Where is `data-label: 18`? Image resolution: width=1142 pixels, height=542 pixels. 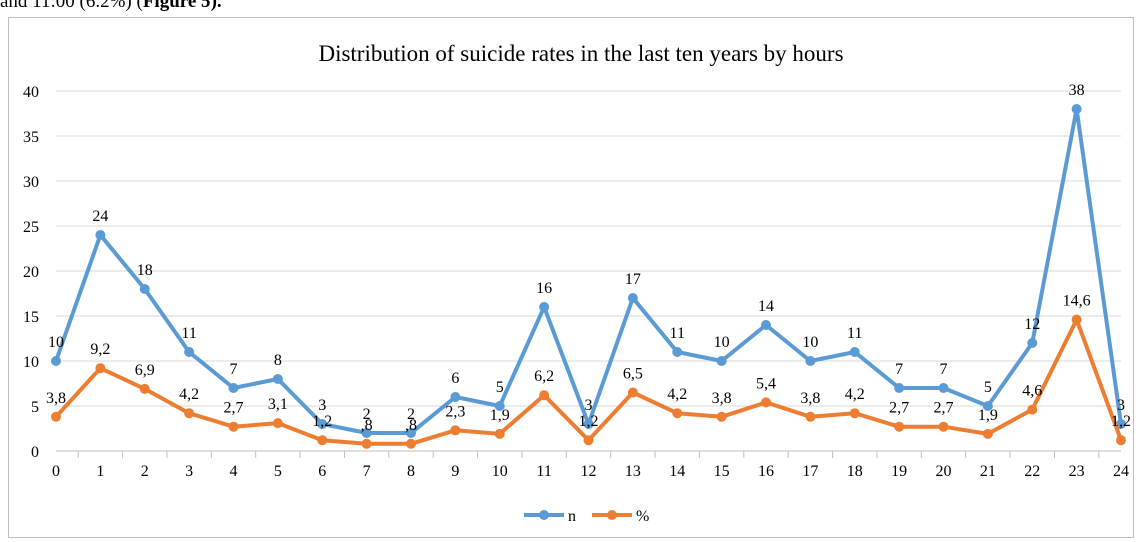 data-label: 18 is located at coordinates (145, 270).